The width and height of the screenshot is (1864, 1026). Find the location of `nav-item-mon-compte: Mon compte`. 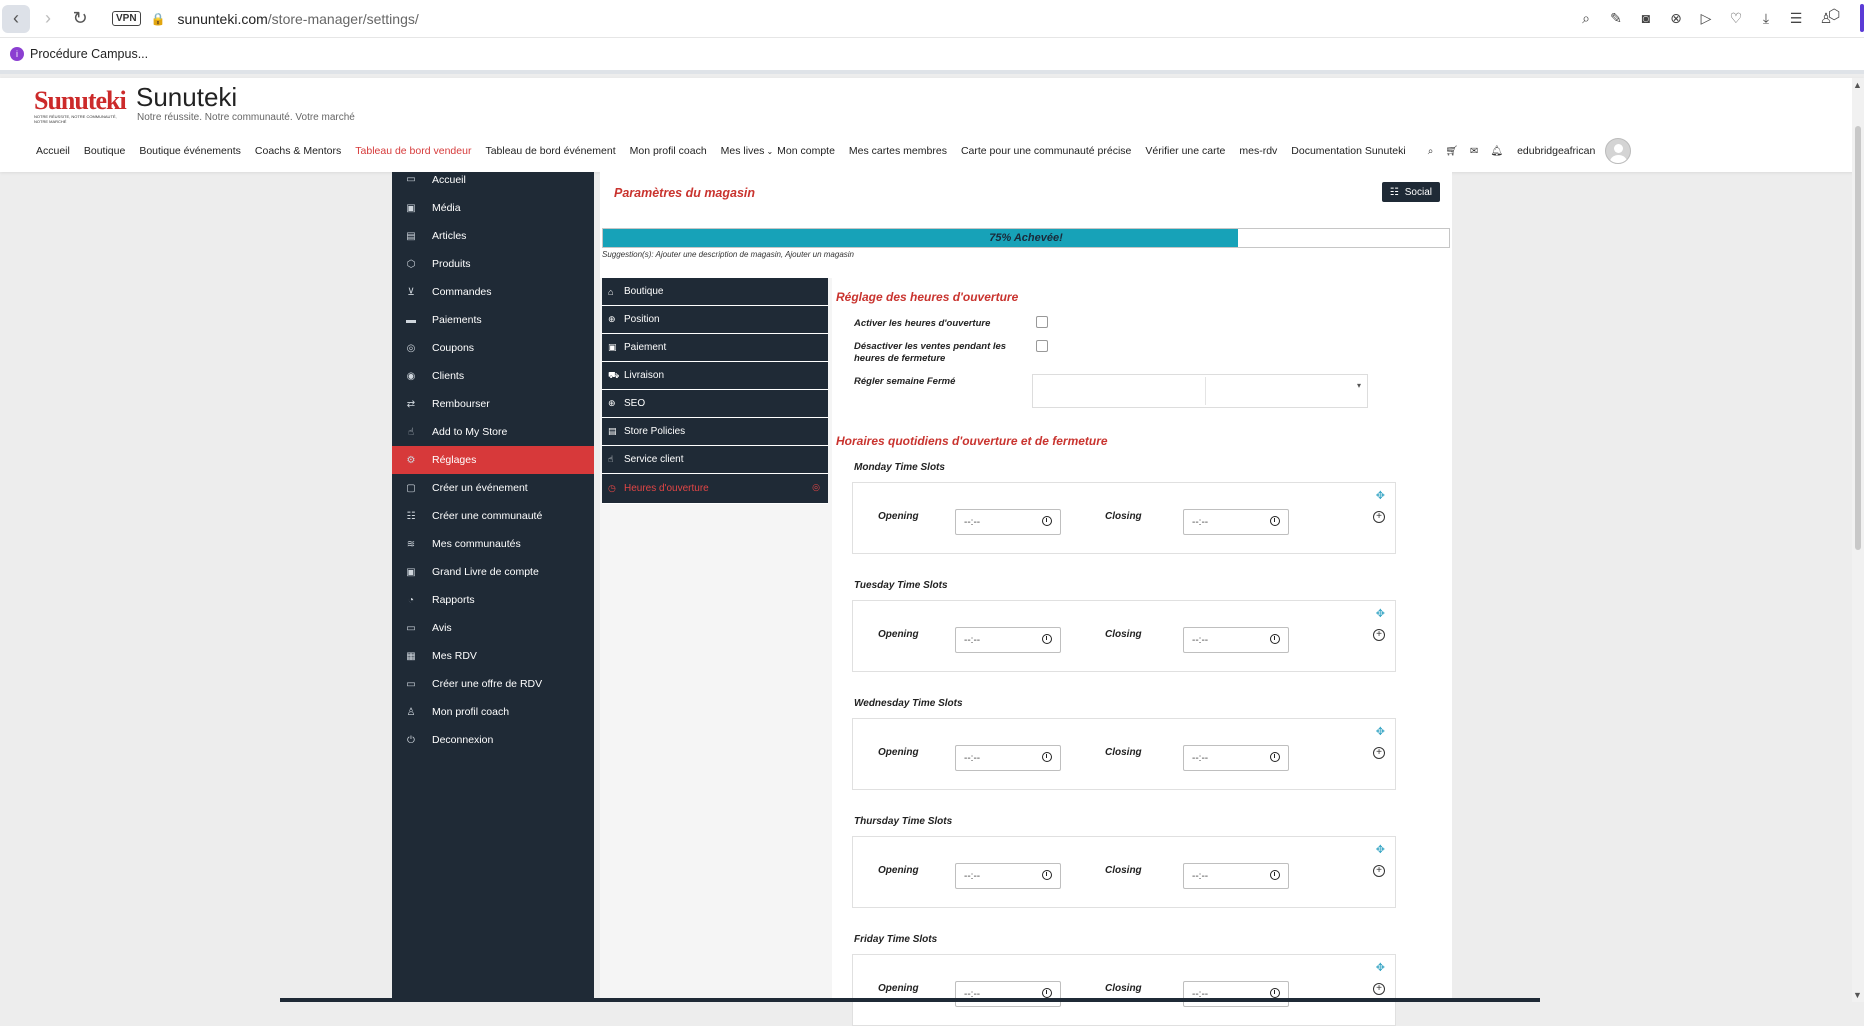

nav-item-mon-compte: Mon compte is located at coordinates (806, 151).